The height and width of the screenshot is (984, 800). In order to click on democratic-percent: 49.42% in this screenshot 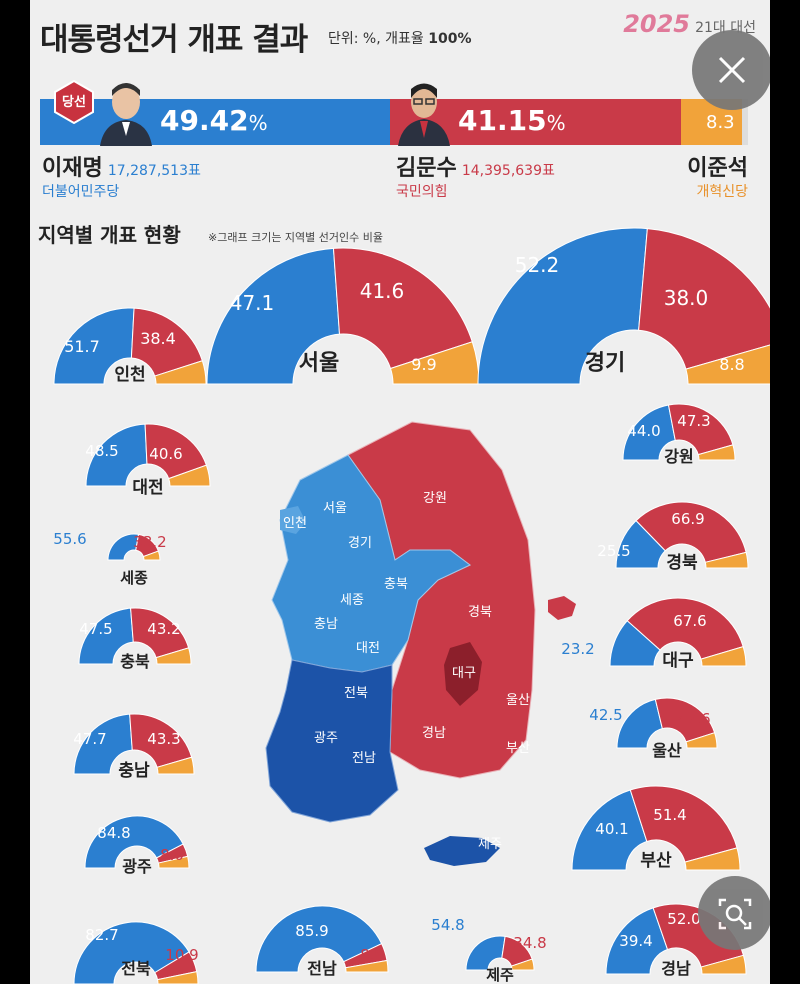, I will do `click(214, 120)`.